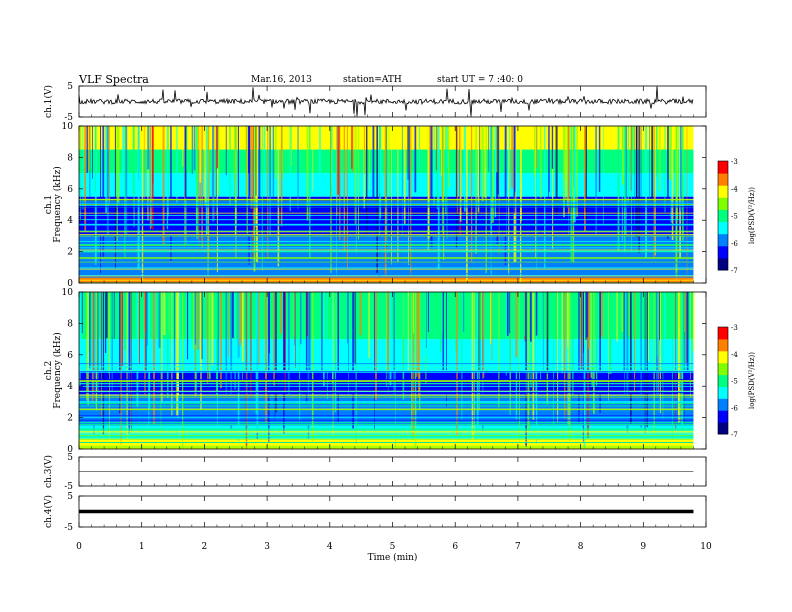 The image size is (792, 612). Describe the element at coordinates (480, 80) in the screenshot. I see `start-time-label: start UT = 7 :40: 0` at that location.